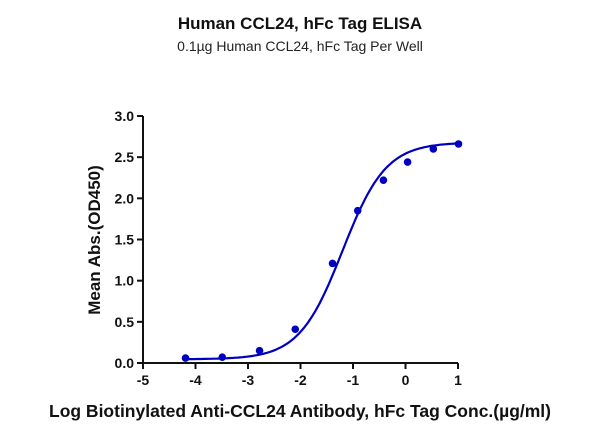 This screenshot has height=445, width=600. I want to click on svg-text: -2, so click(300, 380).